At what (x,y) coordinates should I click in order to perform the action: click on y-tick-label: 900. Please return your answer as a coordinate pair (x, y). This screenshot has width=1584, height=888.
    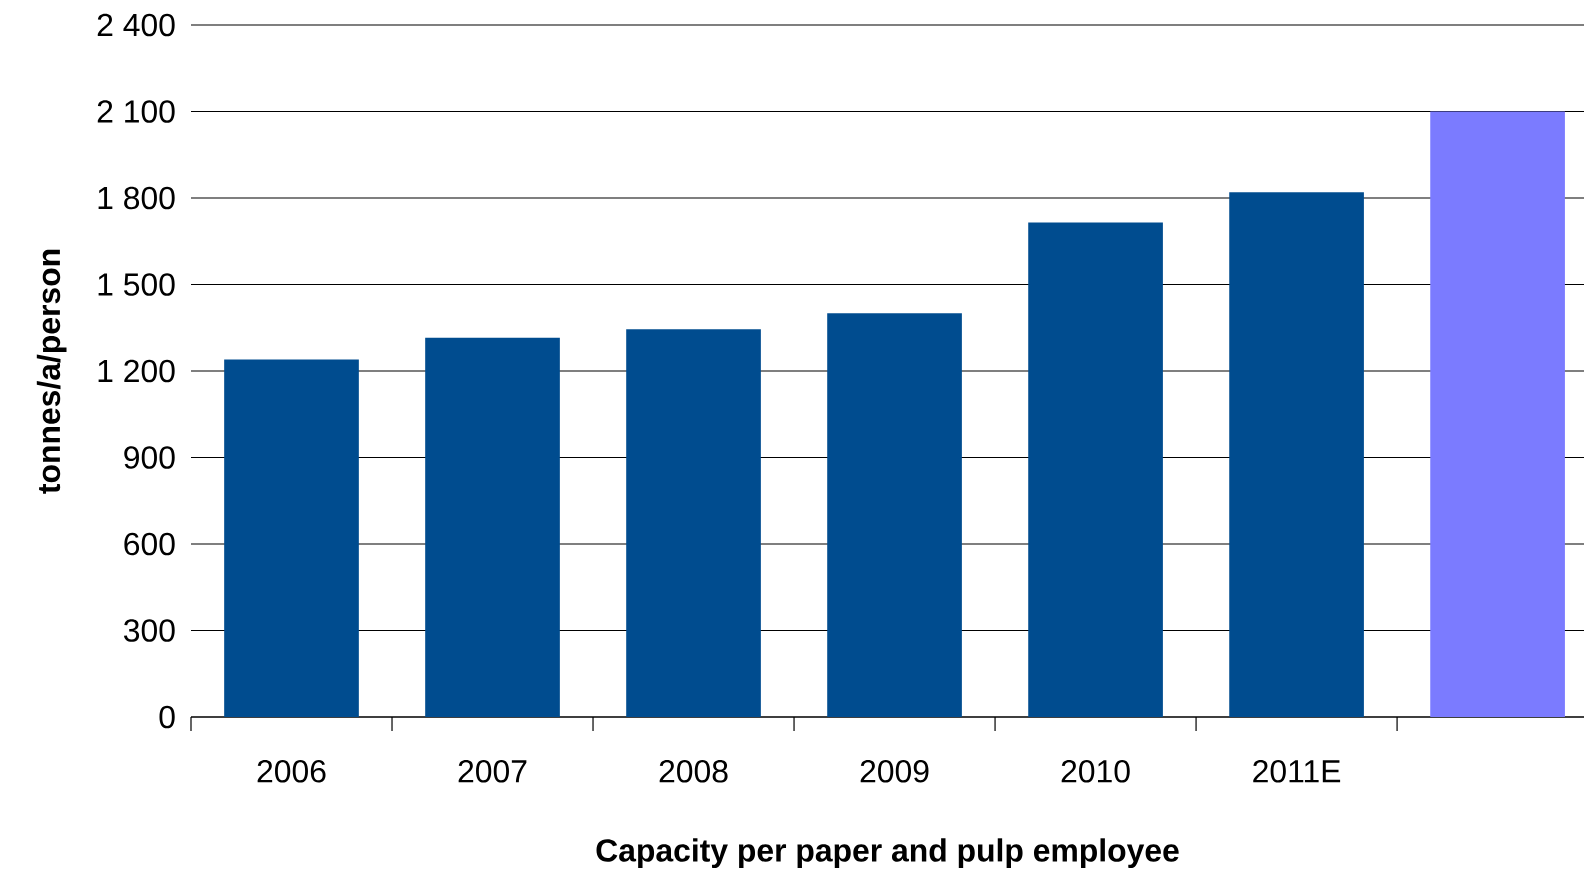
    Looking at the image, I should click on (149, 457).